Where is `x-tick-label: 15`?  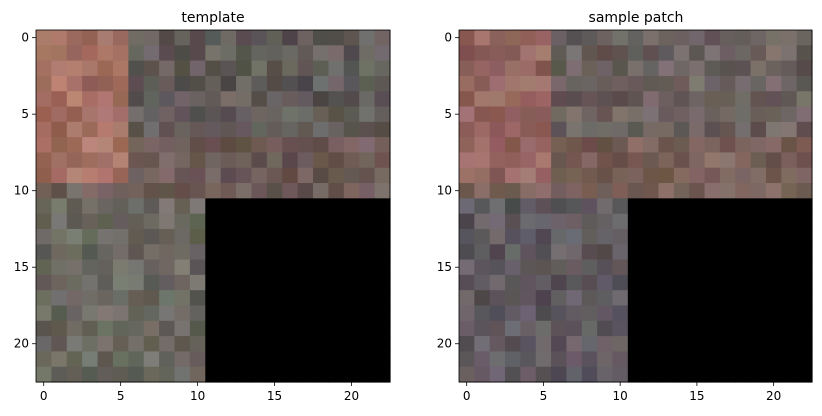
x-tick-label: 15 is located at coordinates (274, 396).